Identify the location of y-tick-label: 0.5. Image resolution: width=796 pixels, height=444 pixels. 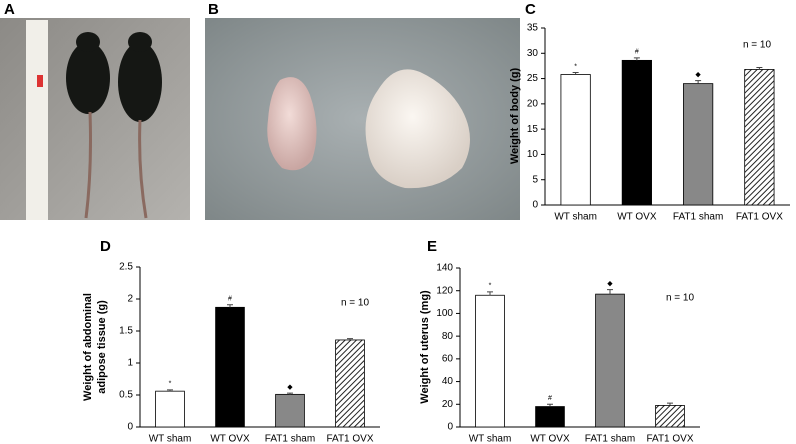
(126, 395).